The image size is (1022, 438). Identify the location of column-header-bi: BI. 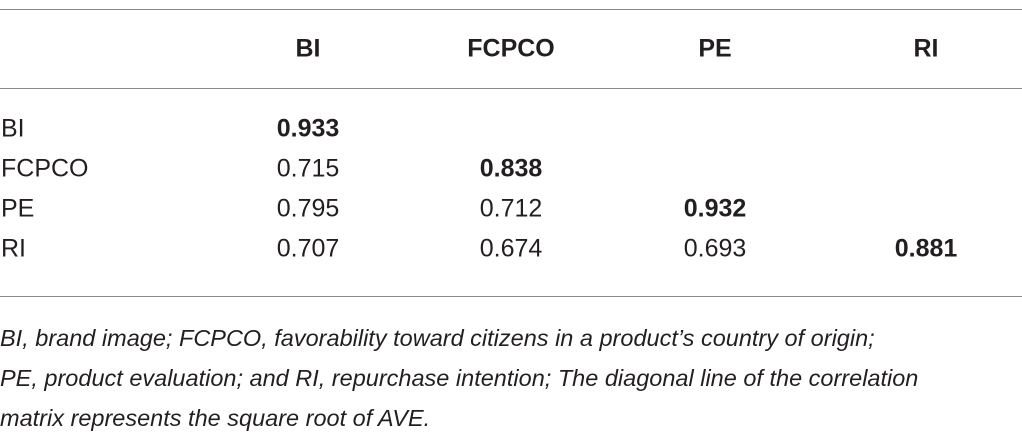
(308, 48).